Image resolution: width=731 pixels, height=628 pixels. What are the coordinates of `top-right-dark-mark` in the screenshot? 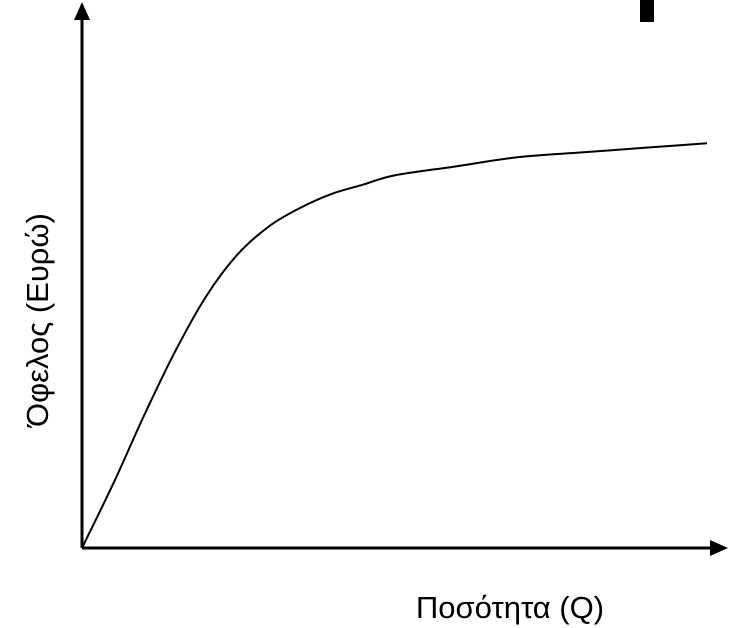 It's located at (647, 11).